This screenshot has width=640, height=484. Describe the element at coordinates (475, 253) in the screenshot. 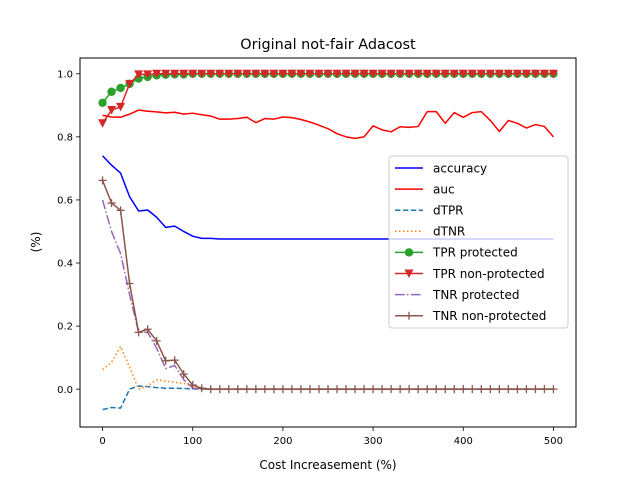

I see `legend-label: TPR protected` at that location.